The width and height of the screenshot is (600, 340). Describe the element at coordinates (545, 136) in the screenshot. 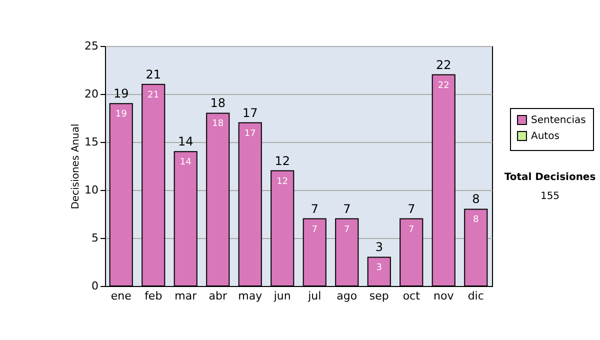

I see `legend-label: Autos` at that location.